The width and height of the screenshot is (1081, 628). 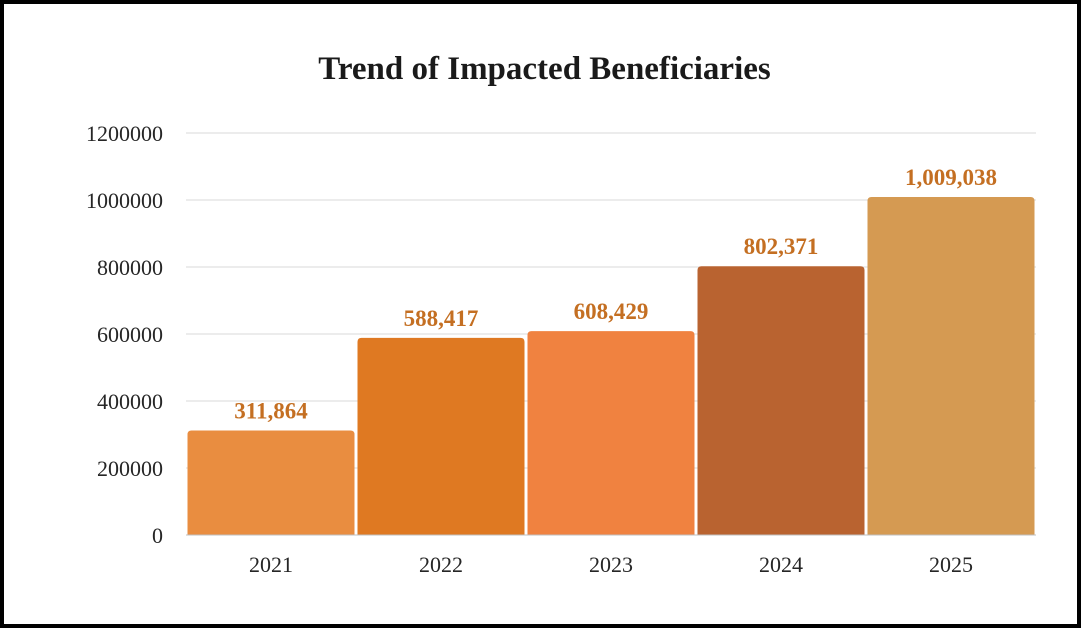 What do you see at coordinates (124, 200) in the screenshot?
I see `y-tick-label: 1000000` at bounding box center [124, 200].